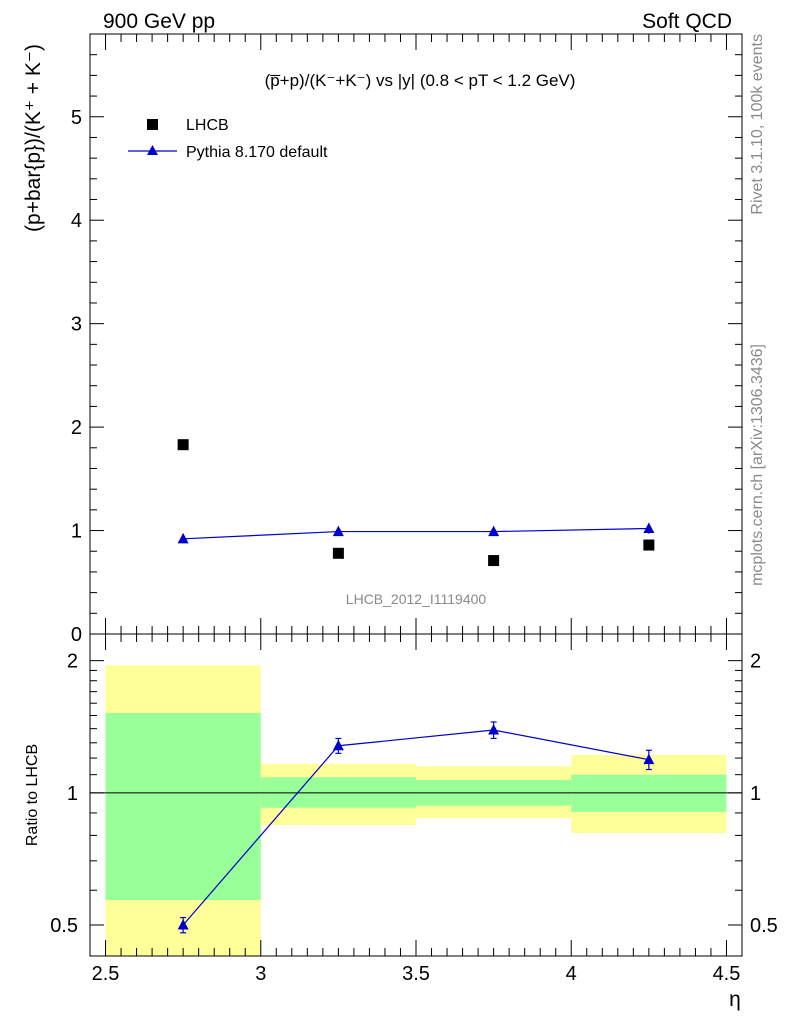 The image size is (786, 1024). Describe the element at coordinates (76, 325) in the screenshot. I see `main-y-tick-label: 3` at that location.